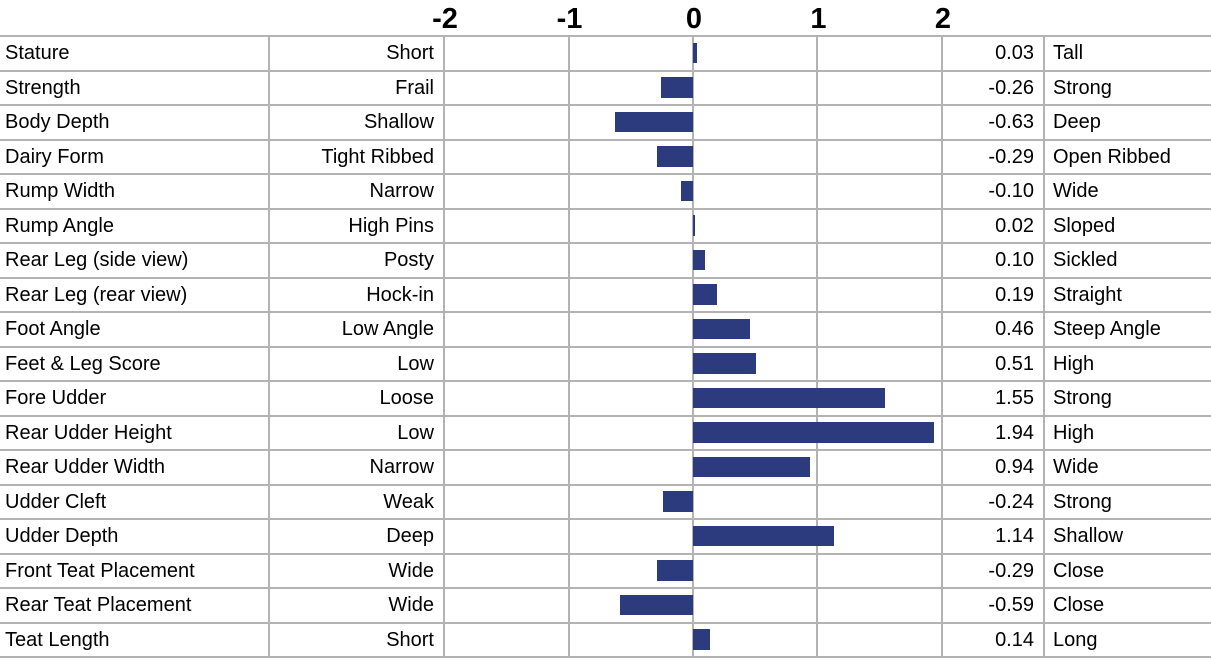  What do you see at coordinates (357, 17) in the screenshot?
I see `header-spacer-low` at bounding box center [357, 17].